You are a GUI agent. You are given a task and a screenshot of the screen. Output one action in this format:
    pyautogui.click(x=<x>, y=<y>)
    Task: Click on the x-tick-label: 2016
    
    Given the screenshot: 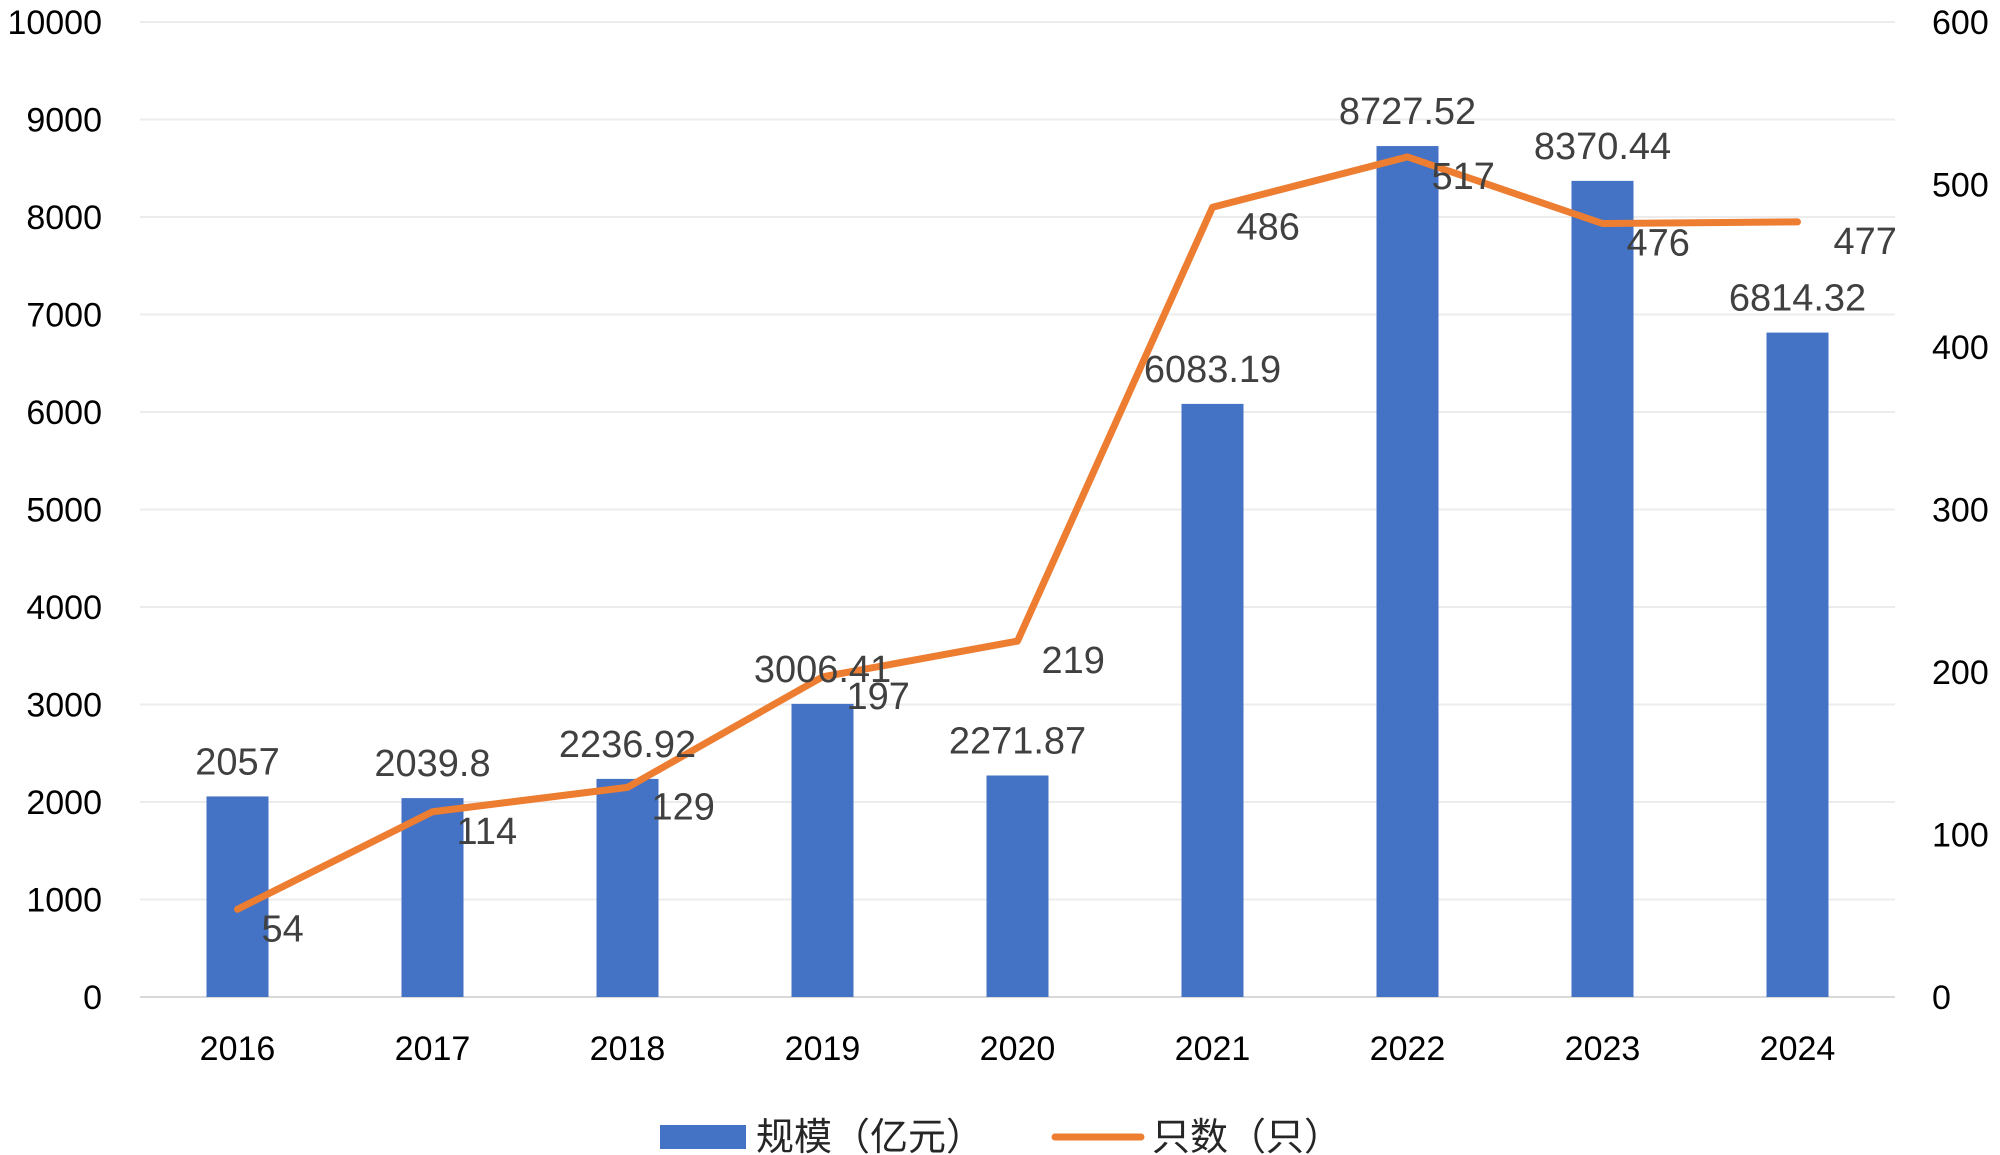 What is the action you would take?
    pyautogui.click(x=238, y=1049)
    